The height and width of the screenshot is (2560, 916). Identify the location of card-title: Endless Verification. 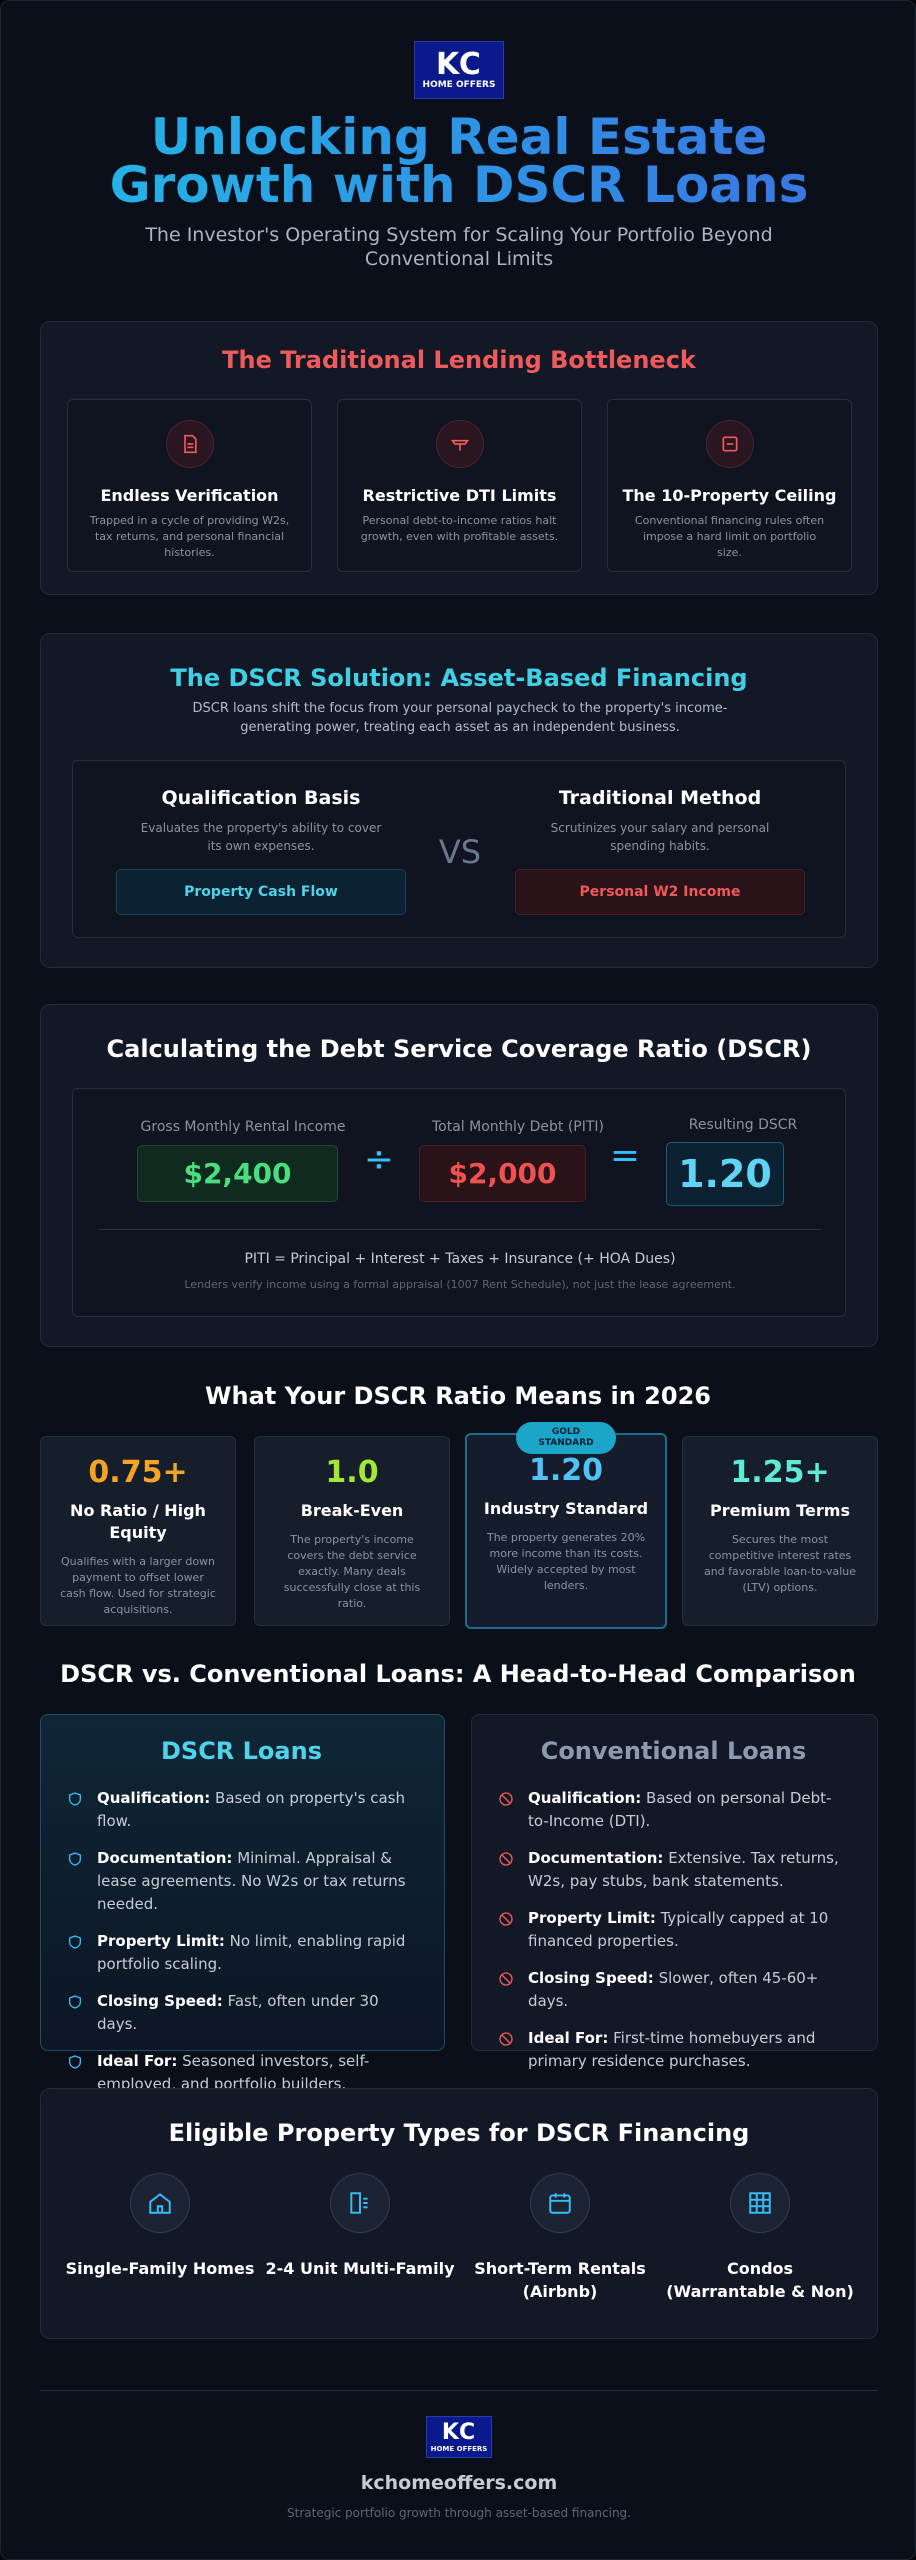
(189, 495).